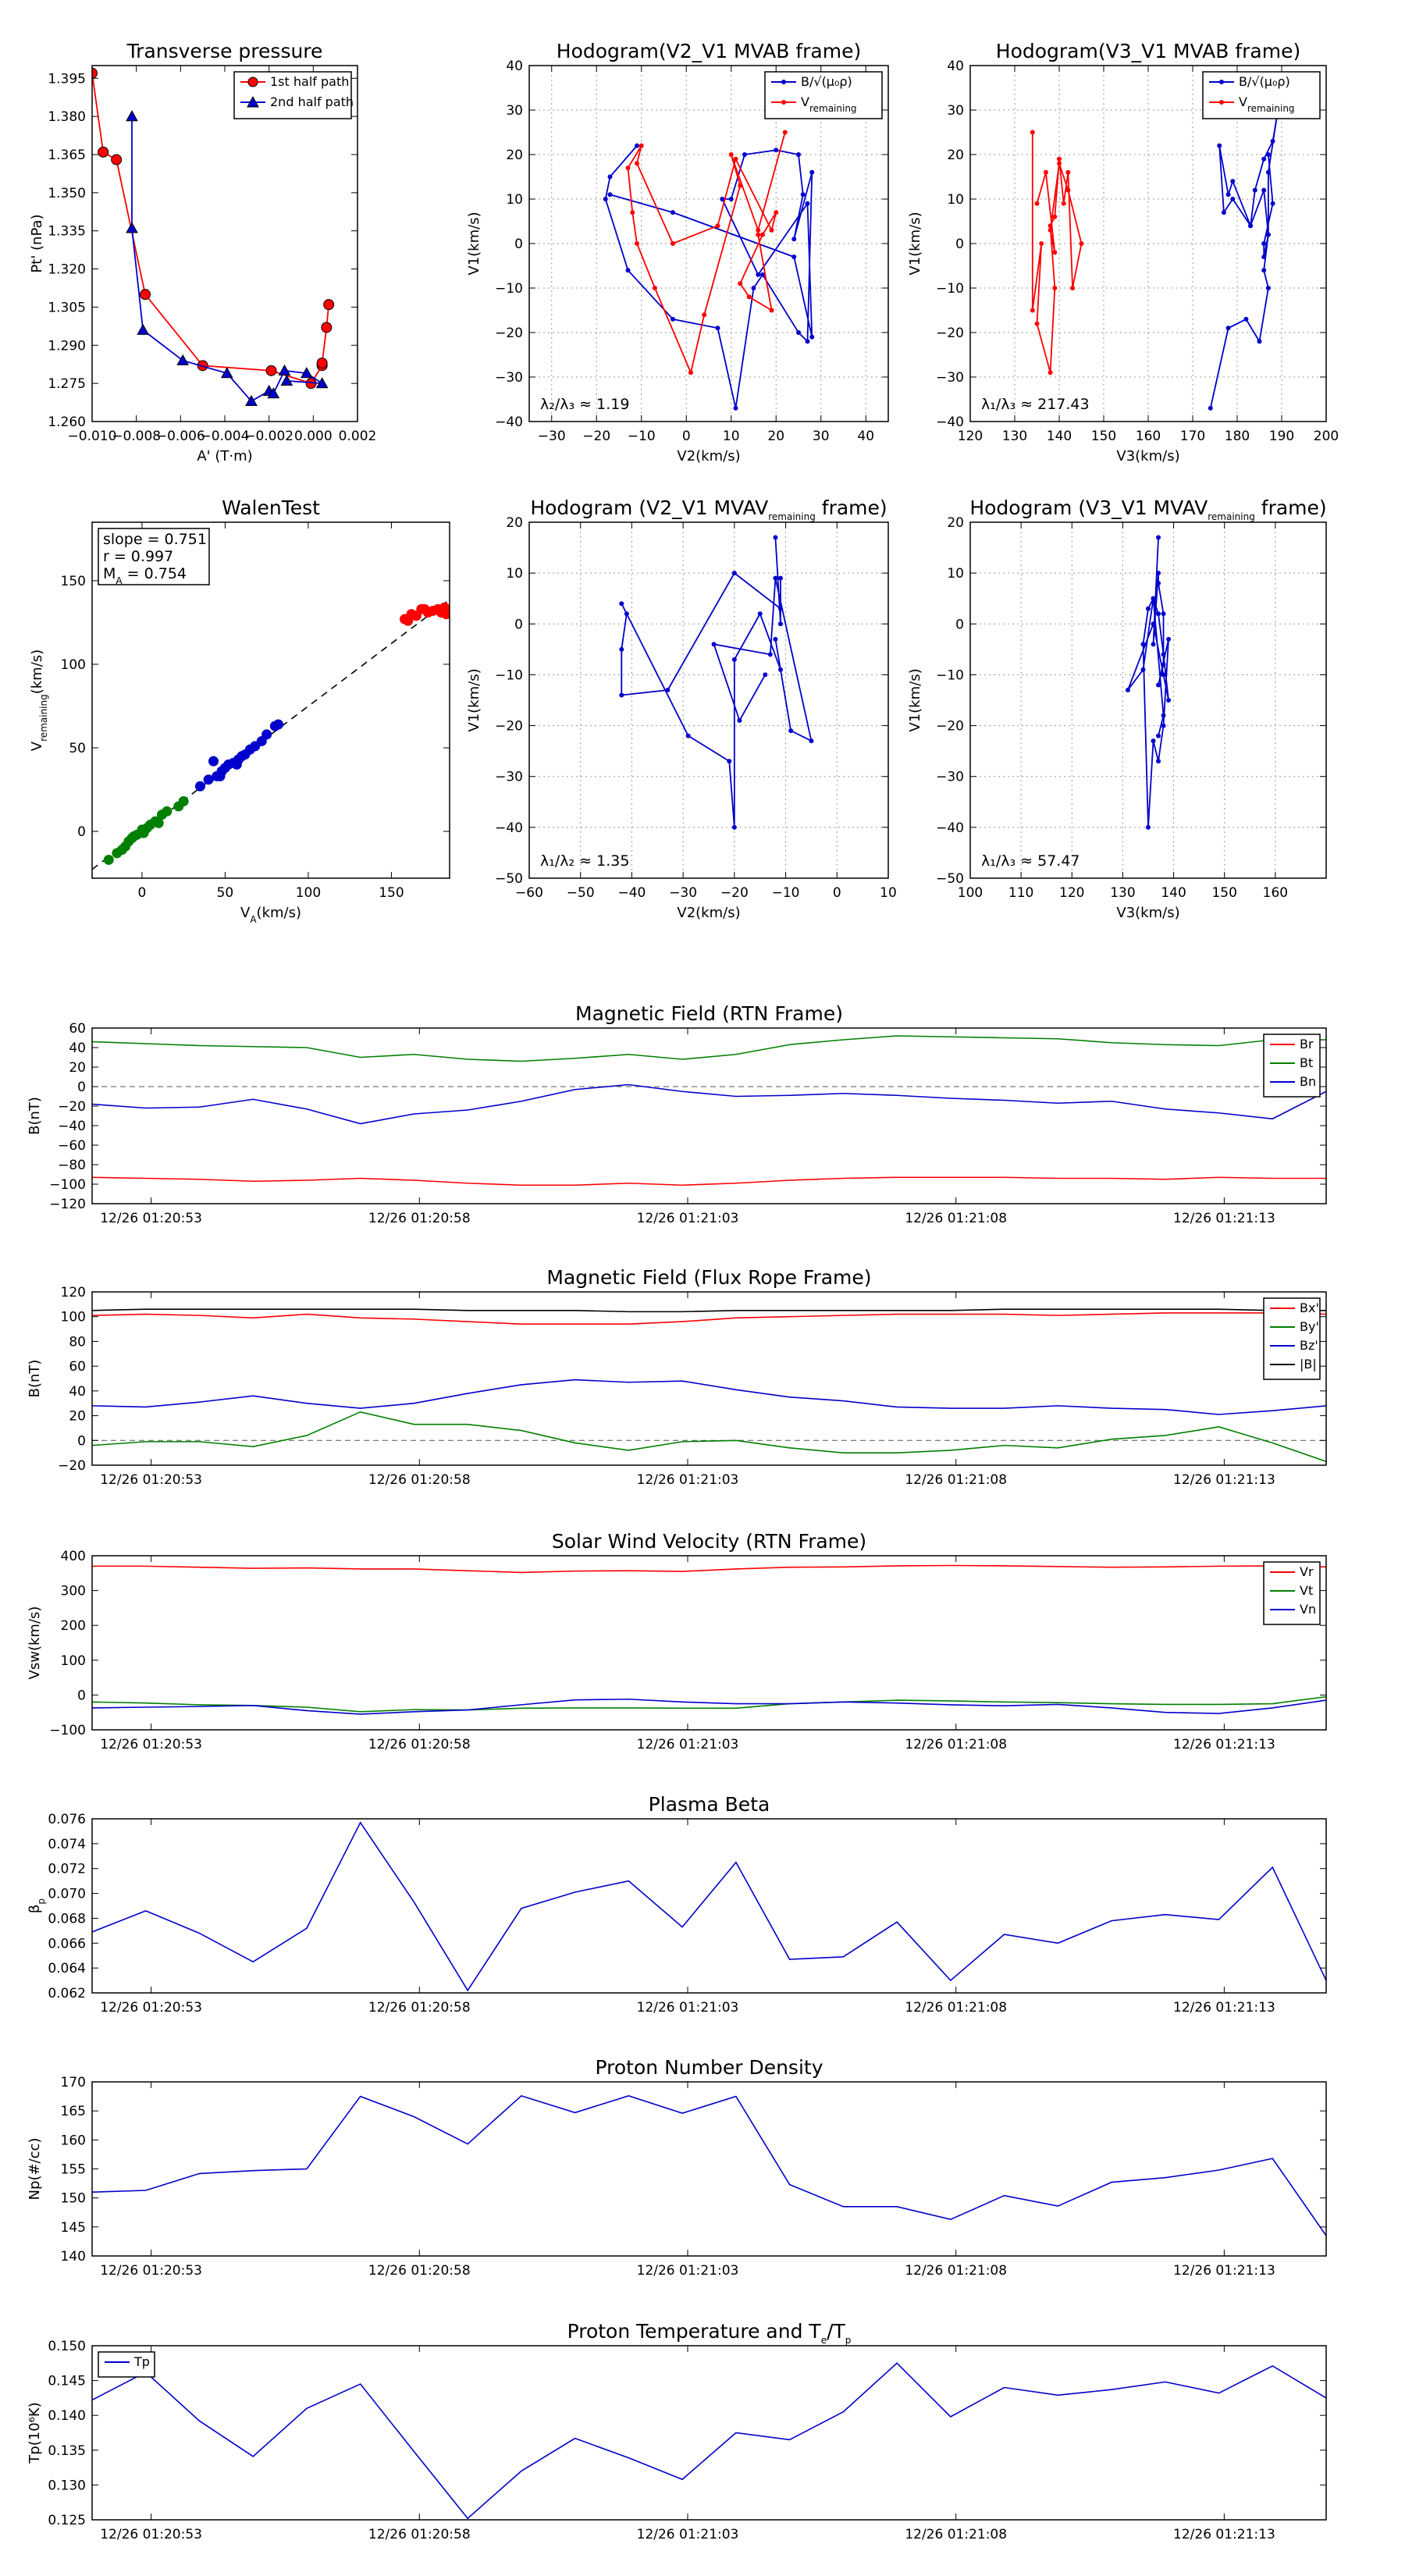 The width and height of the screenshot is (1405, 2576). I want to click on y-tick-label: 10, so click(514, 574).